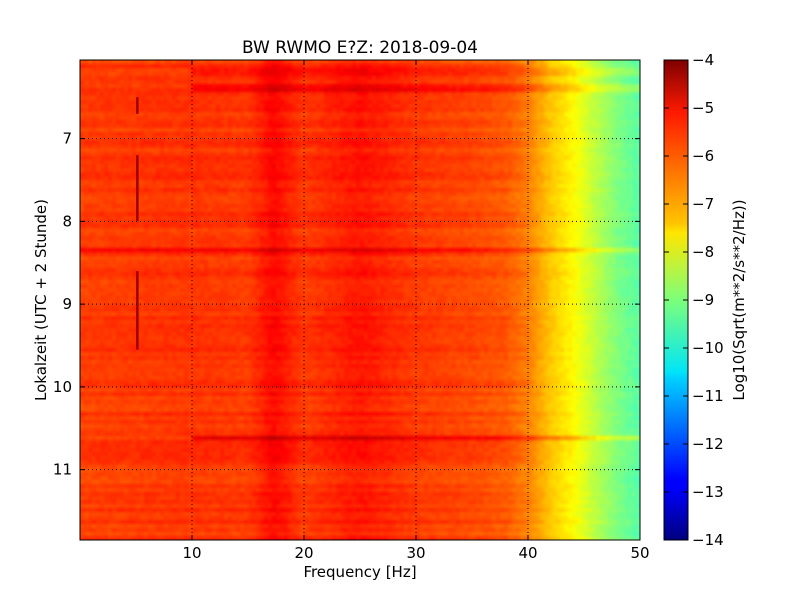  I want to click on colorbar-tick-label: −11, so click(708, 396).